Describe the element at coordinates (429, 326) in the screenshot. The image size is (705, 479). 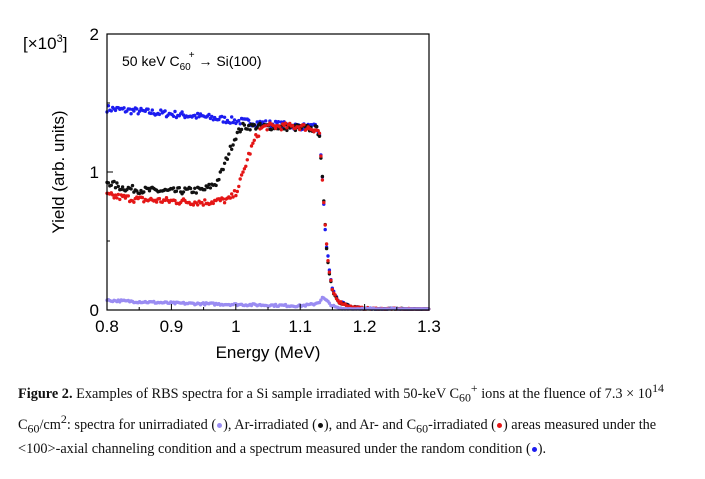
I see `x-tick-label: 1.3` at that location.